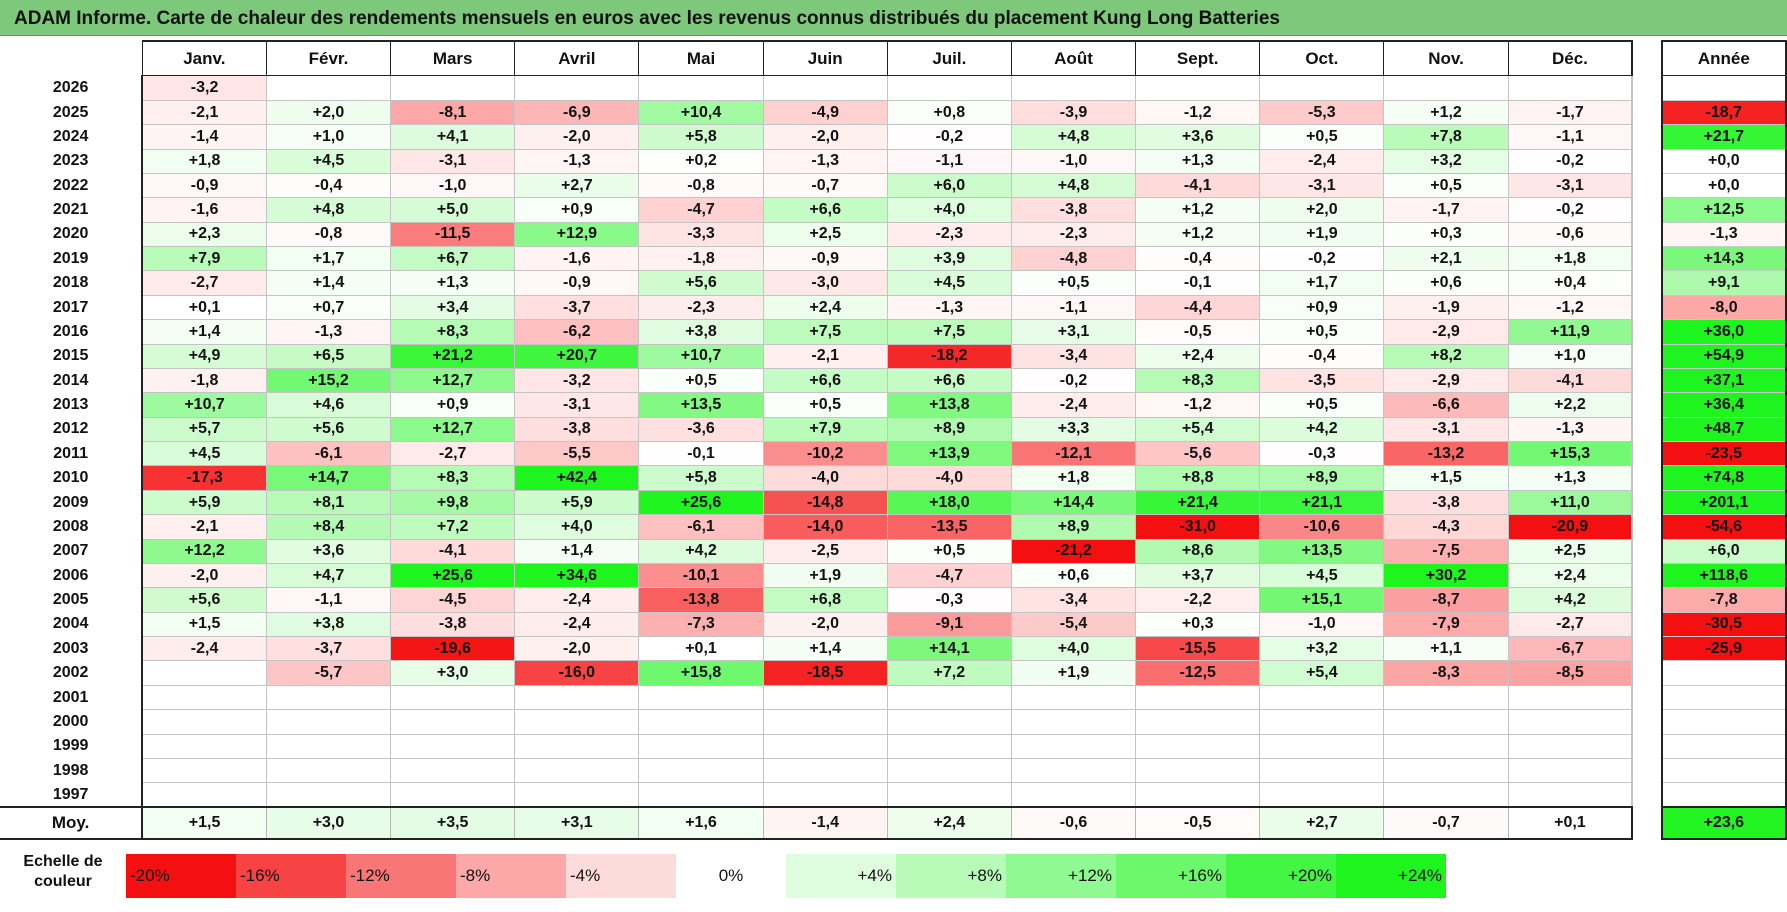  I want to click on heatmap-cell: -7,3, so click(701, 624).